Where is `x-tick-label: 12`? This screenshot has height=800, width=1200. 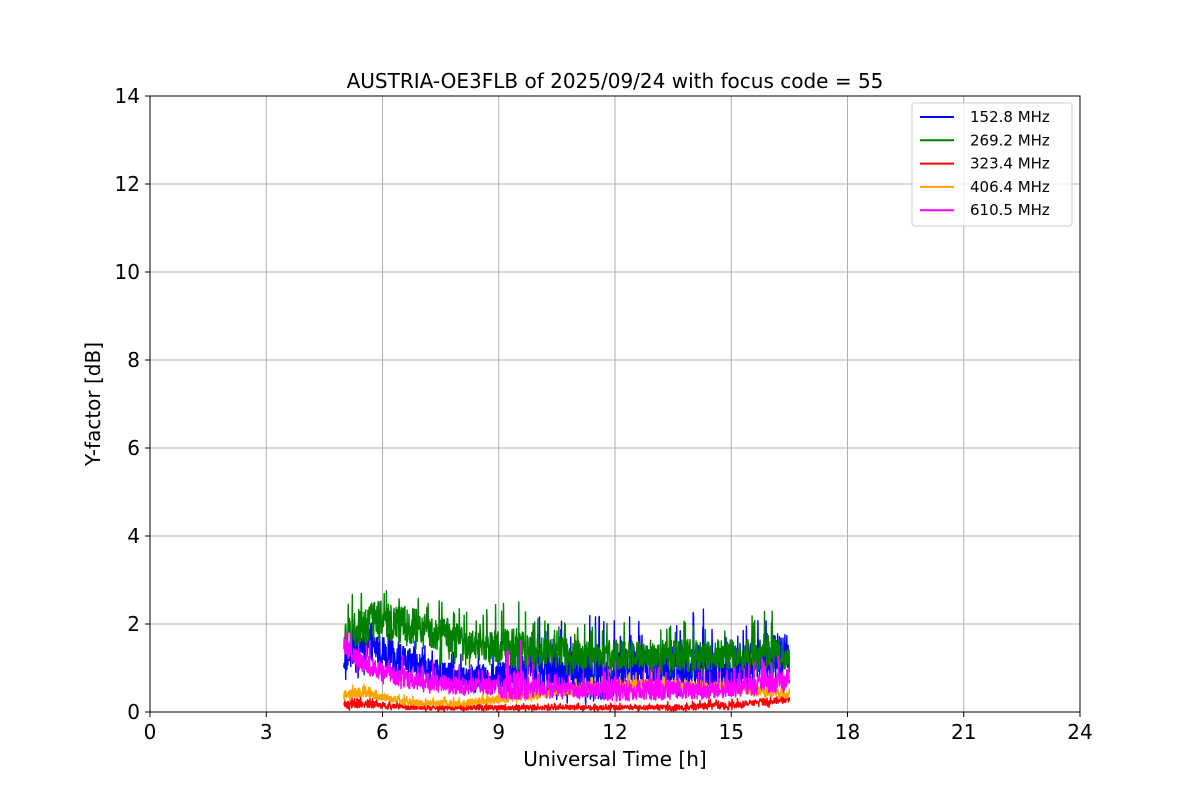
x-tick-label: 12 is located at coordinates (614, 732).